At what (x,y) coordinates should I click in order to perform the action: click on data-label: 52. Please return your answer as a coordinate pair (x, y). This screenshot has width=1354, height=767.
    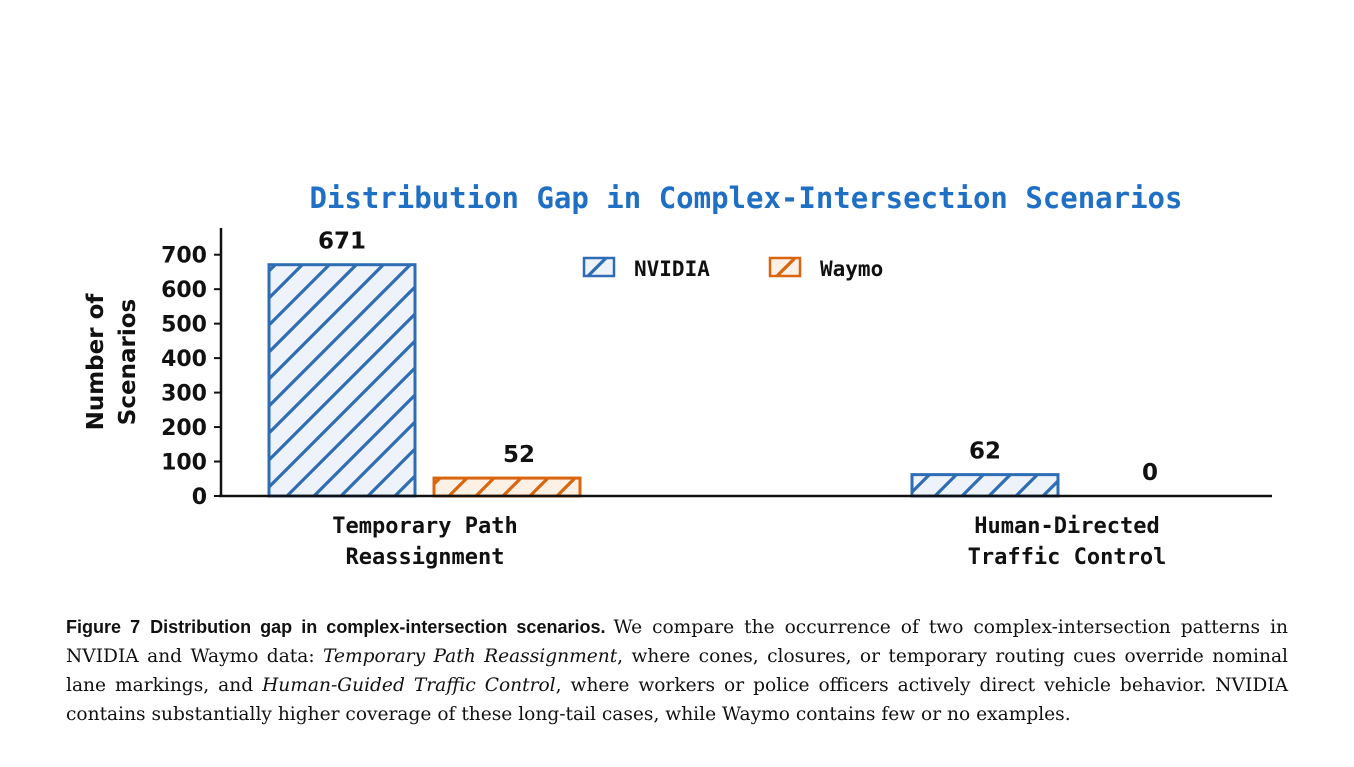
    Looking at the image, I should click on (519, 455).